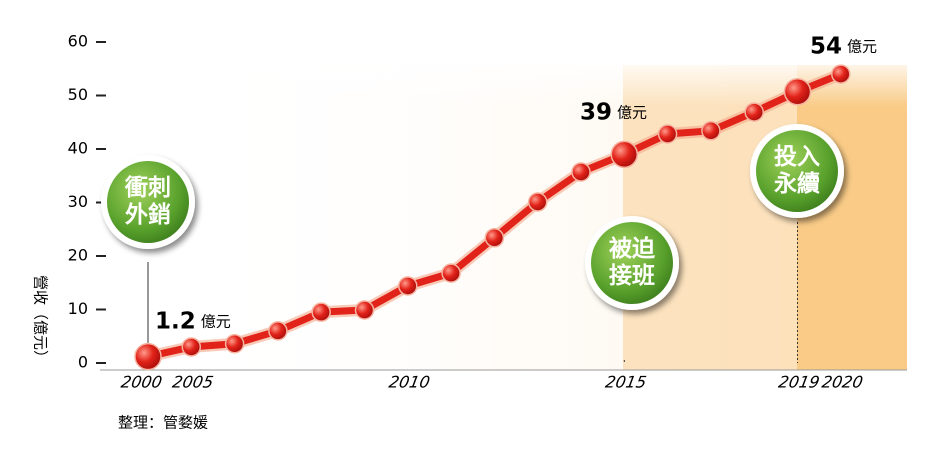  Describe the element at coordinates (78, 94) in the screenshot. I see `y-tick-label: 50` at that location.